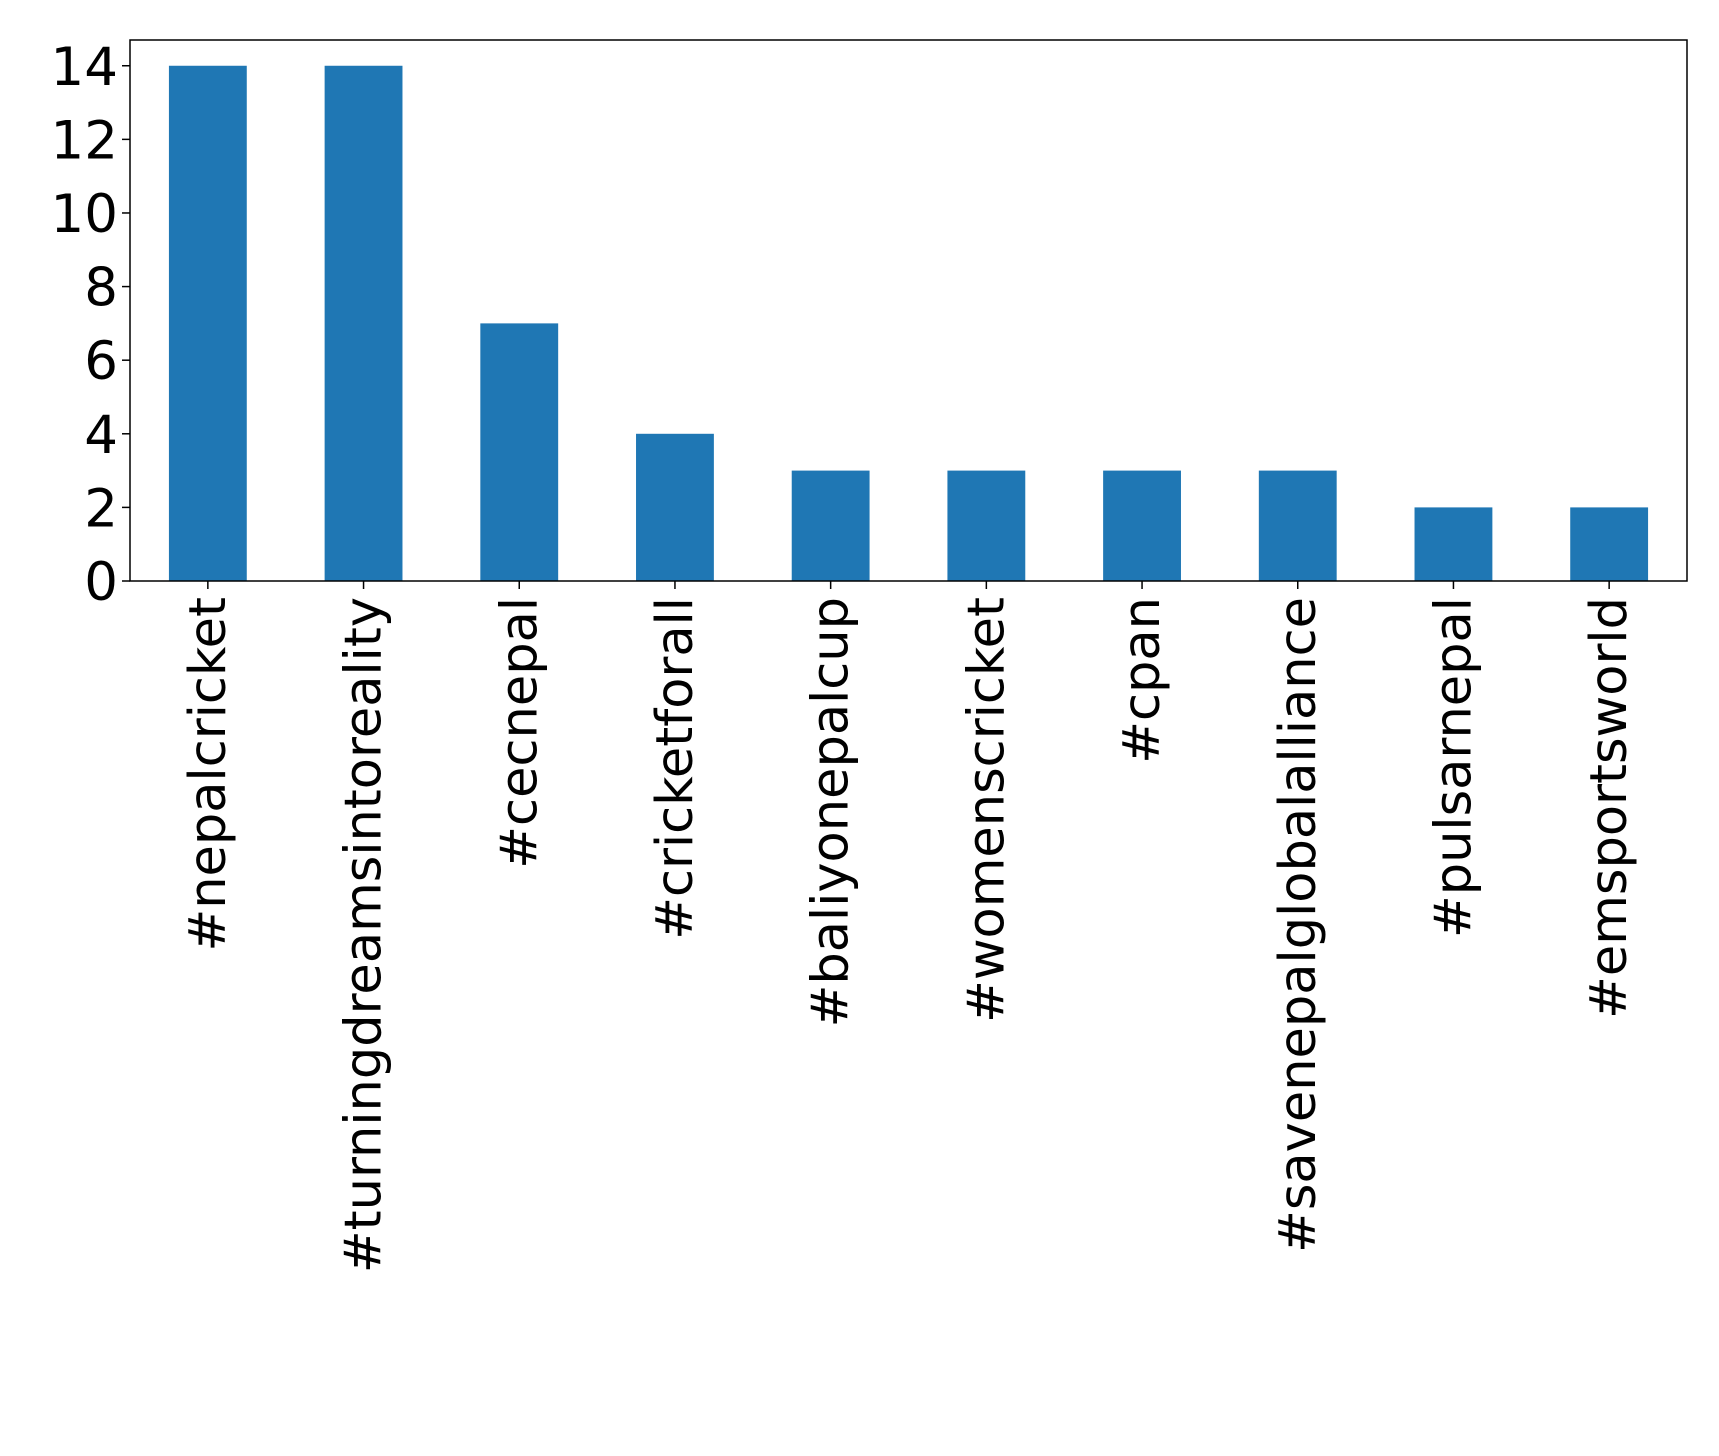 This screenshot has width=1719, height=1456. Describe the element at coordinates (84, 140) in the screenshot. I see `y-tick-label: 12` at that location.